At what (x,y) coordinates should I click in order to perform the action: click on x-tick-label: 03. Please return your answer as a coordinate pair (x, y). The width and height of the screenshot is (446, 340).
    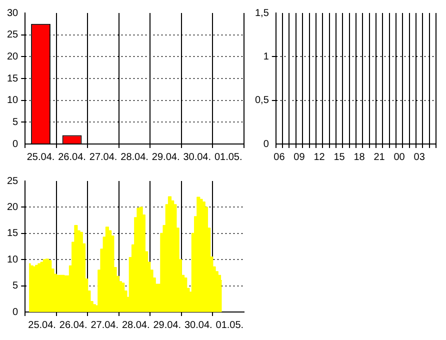
    Looking at the image, I should click on (420, 157).